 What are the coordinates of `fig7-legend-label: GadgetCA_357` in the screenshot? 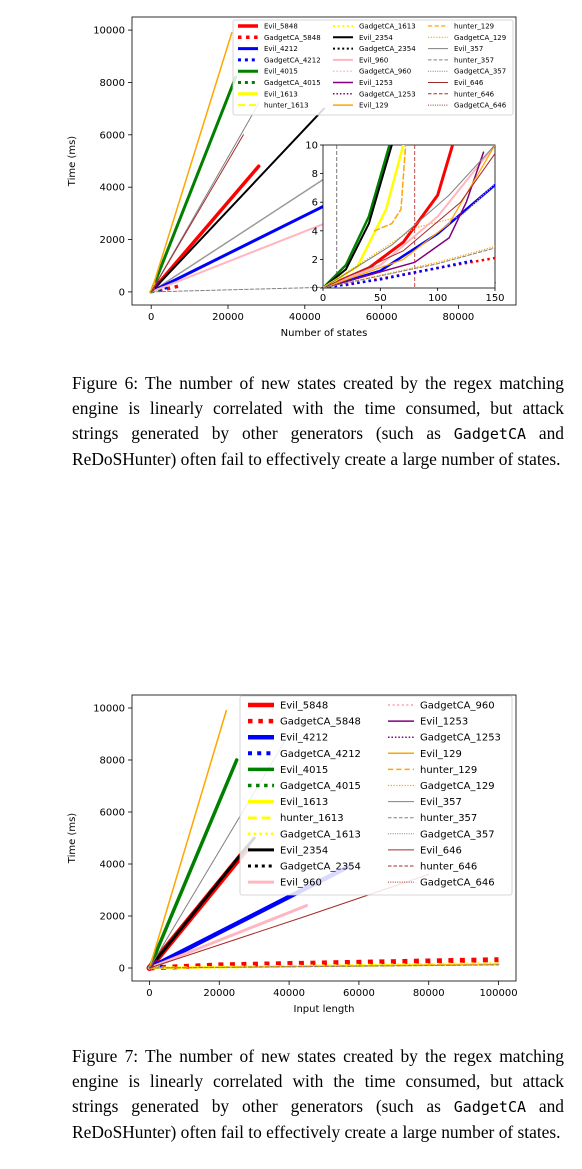 It's located at (457, 834).